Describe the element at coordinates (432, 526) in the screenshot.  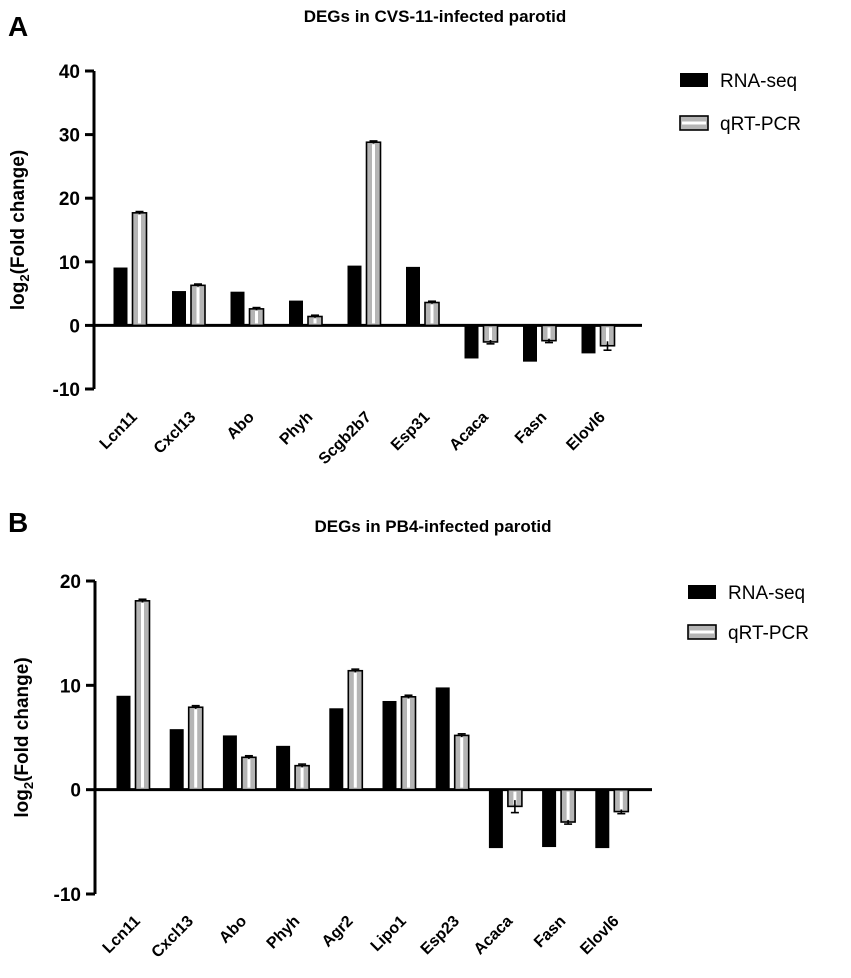
I see `chart-b-title: DEGs in PB4-infected parotid` at that location.